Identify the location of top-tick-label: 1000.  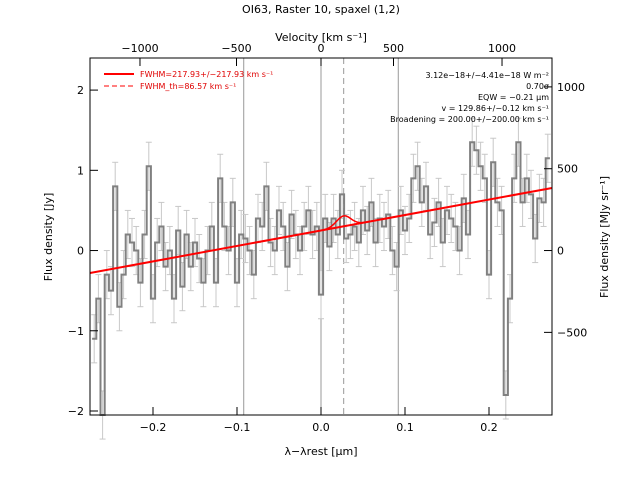
(502, 48).